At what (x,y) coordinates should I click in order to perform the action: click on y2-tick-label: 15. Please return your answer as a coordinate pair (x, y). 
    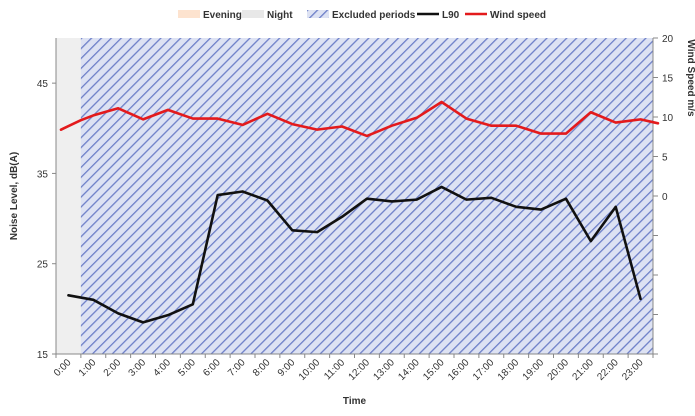
    Looking at the image, I should click on (668, 79).